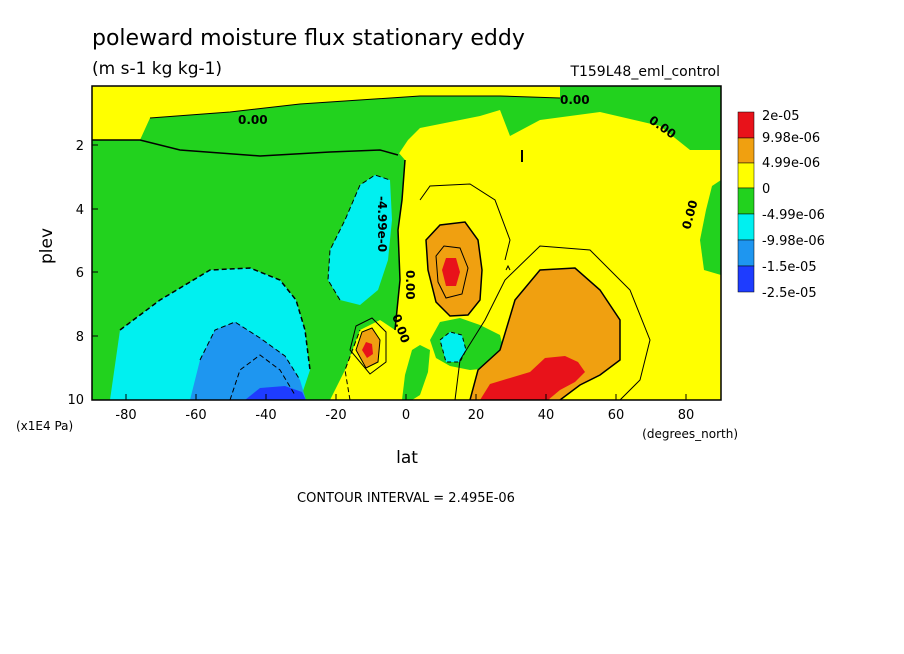  Describe the element at coordinates (265, 415) in the screenshot. I see `x-tick-label: -40` at that location.